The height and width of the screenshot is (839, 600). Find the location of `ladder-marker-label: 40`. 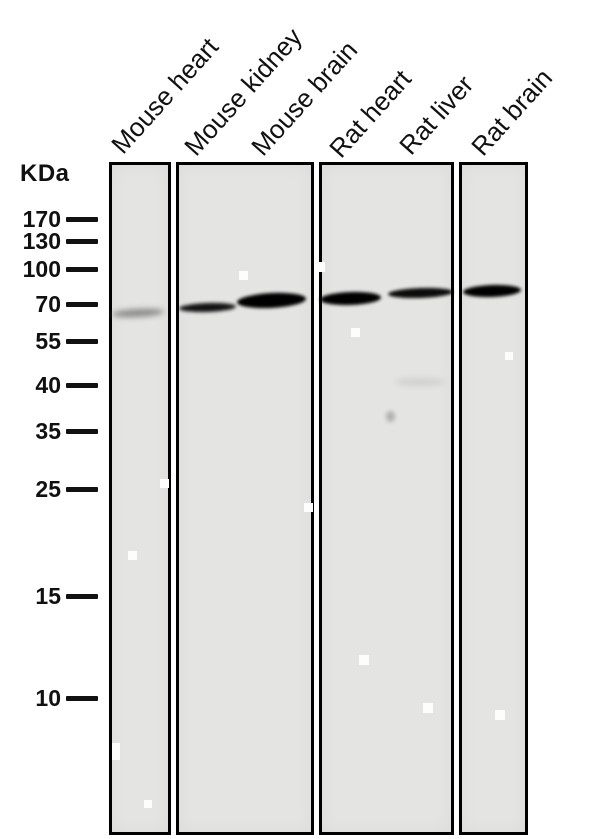

ladder-marker-label: 40 is located at coordinates (48, 384).